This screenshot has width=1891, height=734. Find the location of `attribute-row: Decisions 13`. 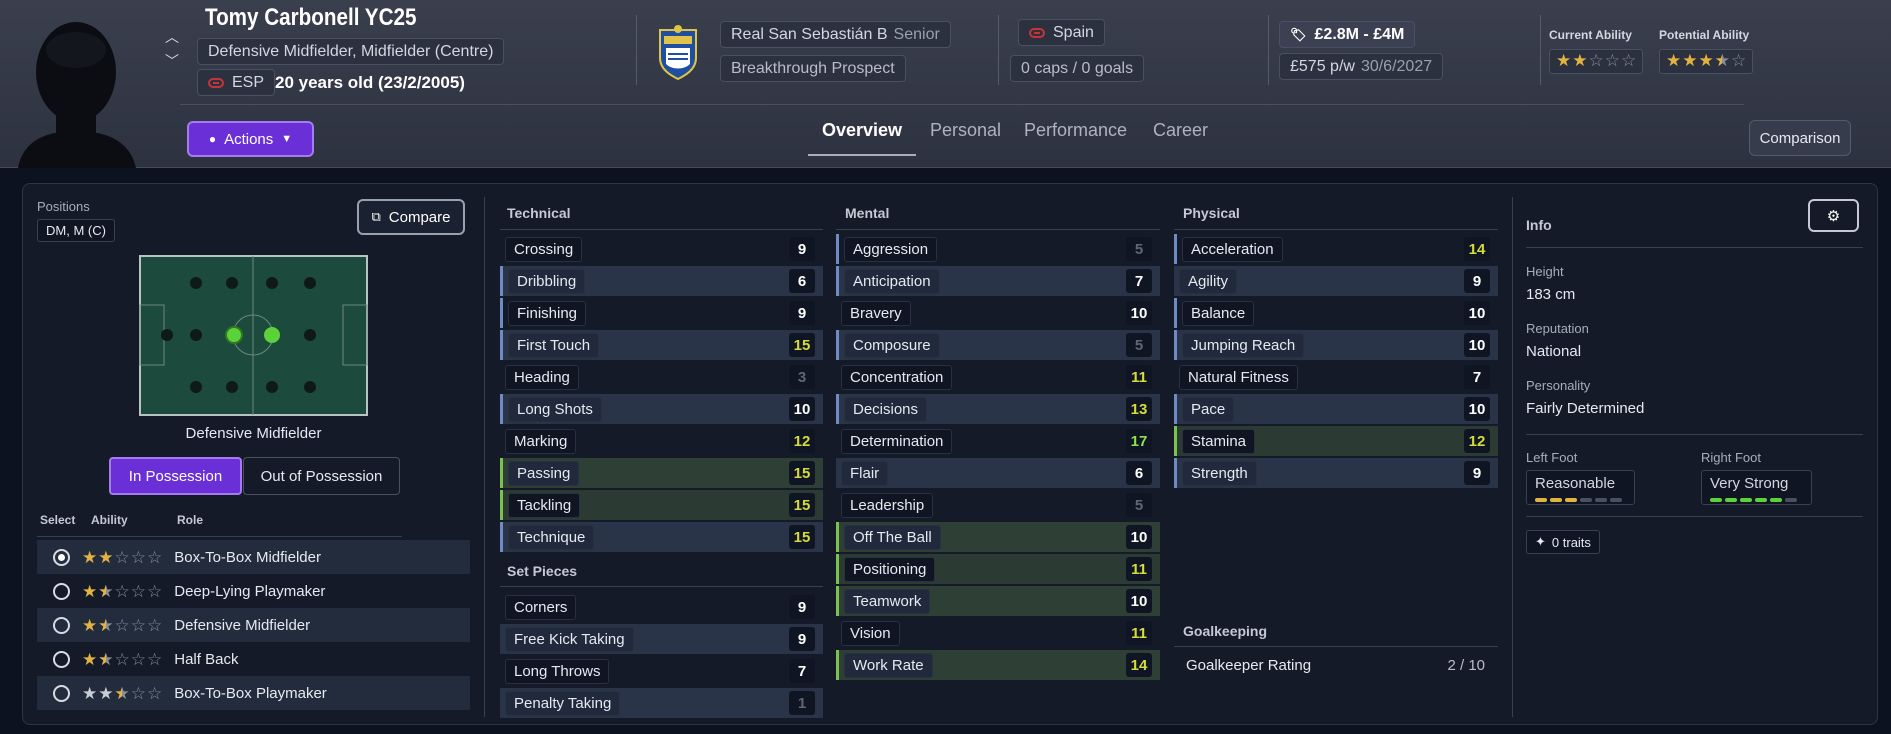

attribute-row: Decisions 13 is located at coordinates (998, 409).